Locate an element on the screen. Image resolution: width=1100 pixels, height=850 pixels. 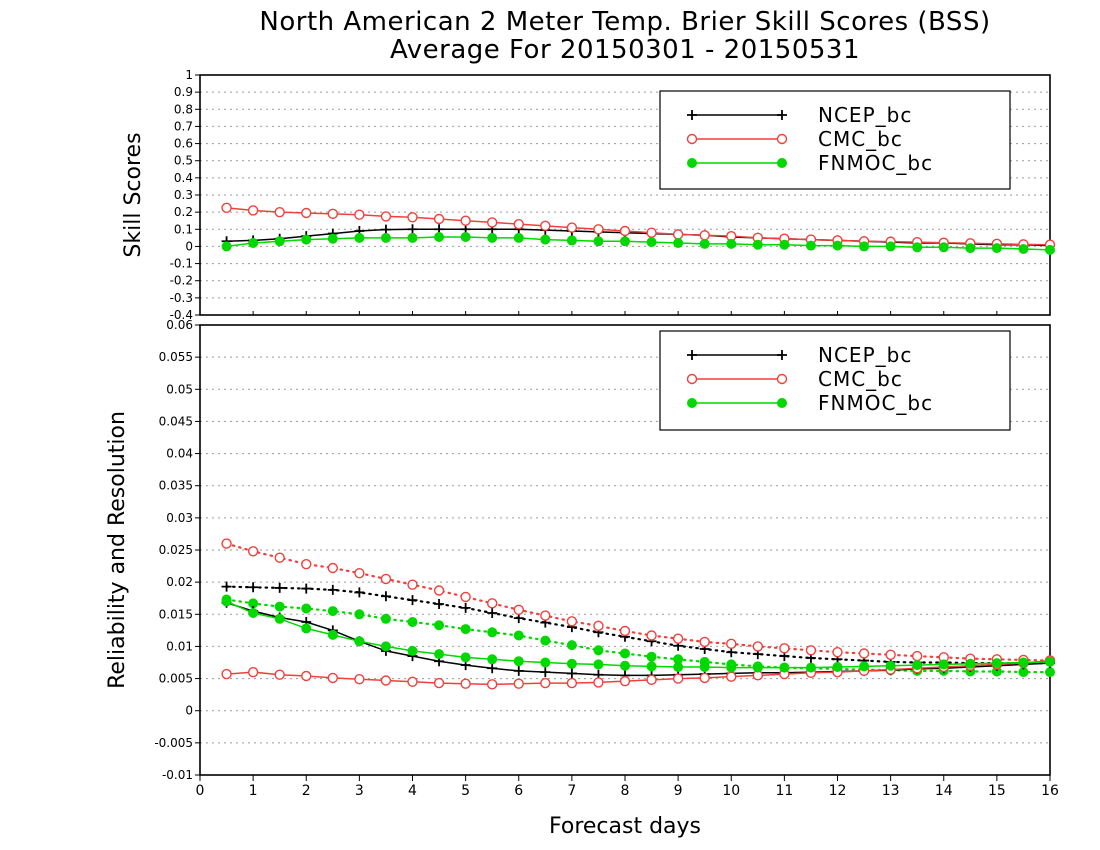
x-tick-label: 10 is located at coordinates (731, 791).